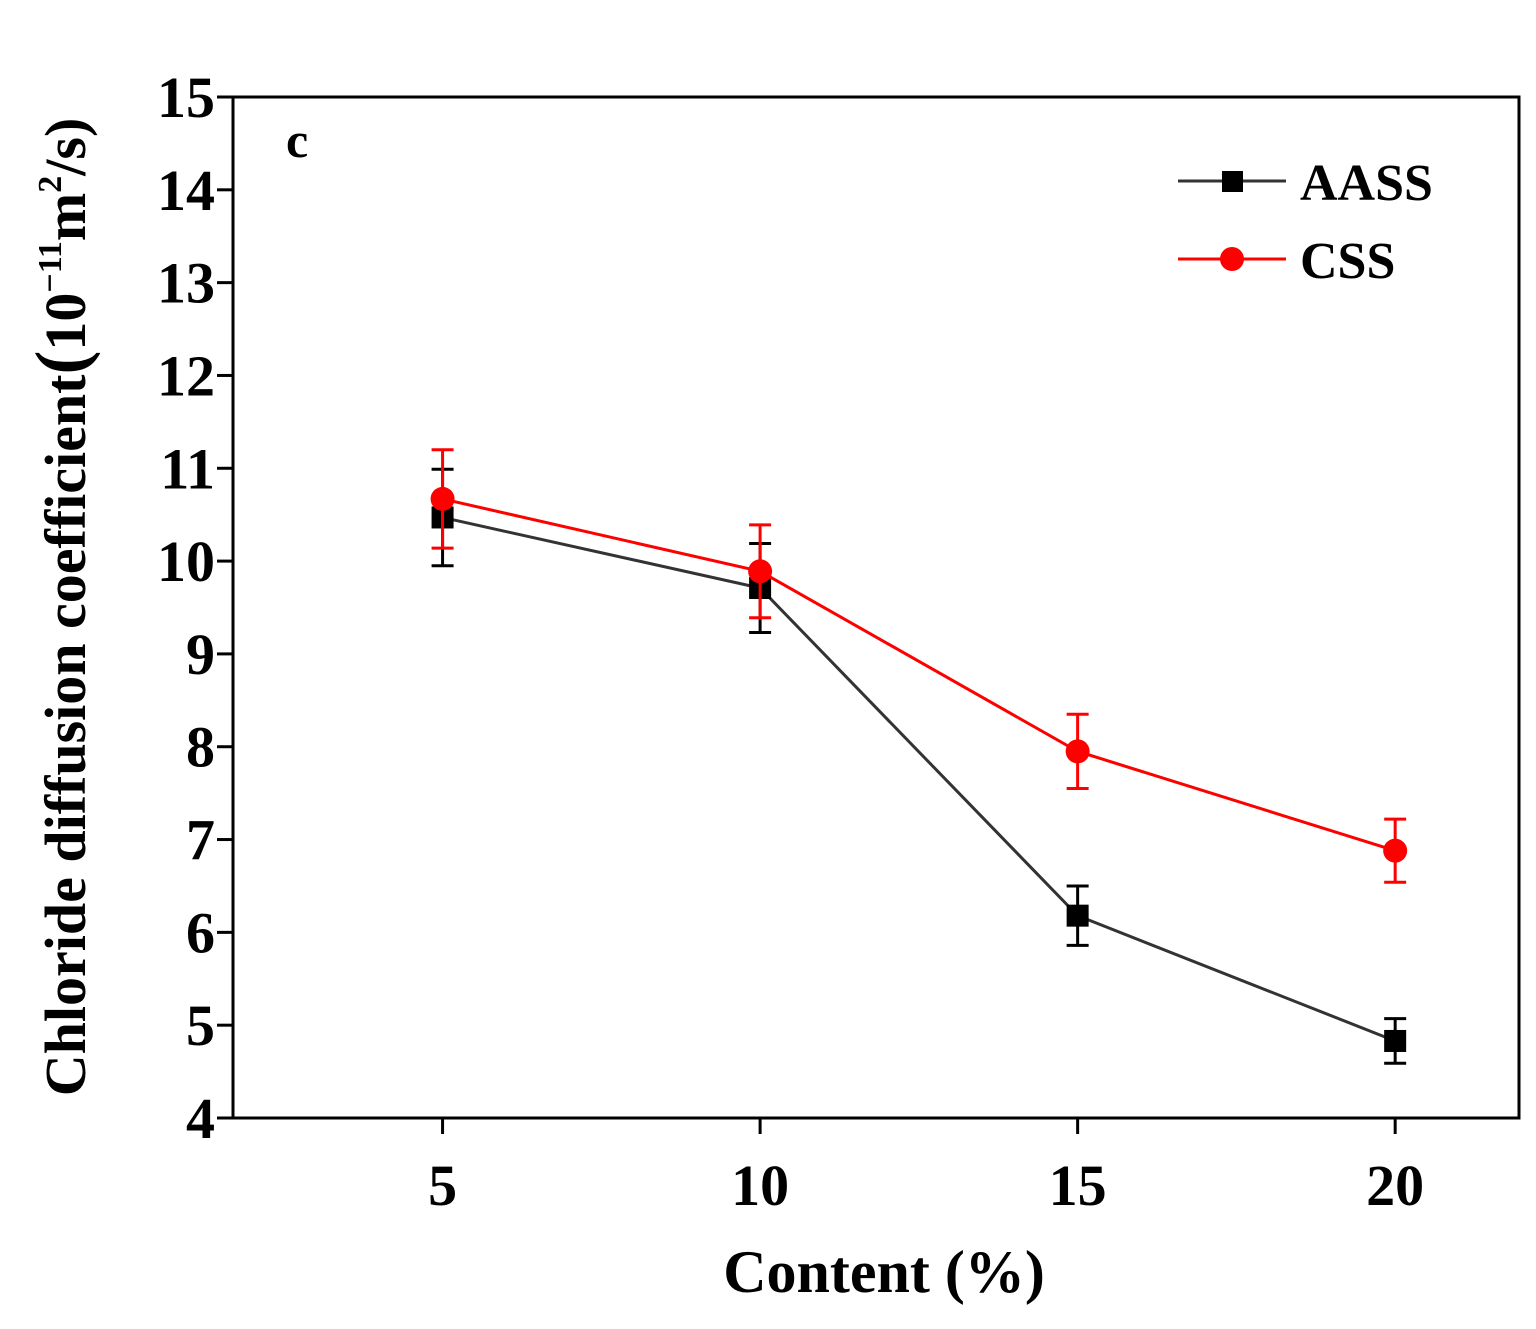  What do you see at coordinates (50, 267) in the screenshot?
I see `y-axis-label-unit-exp: −11` at bounding box center [50, 267].